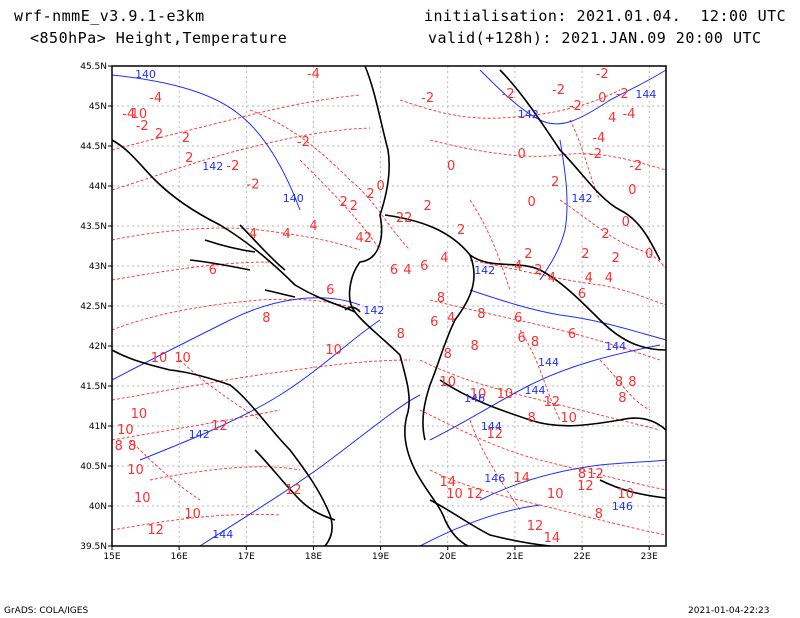 This screenshot has width=800, height=618. Describe the element at coordinates (380, 557) in the screenshot. I see `lon-tick-label: 19E` at that location.